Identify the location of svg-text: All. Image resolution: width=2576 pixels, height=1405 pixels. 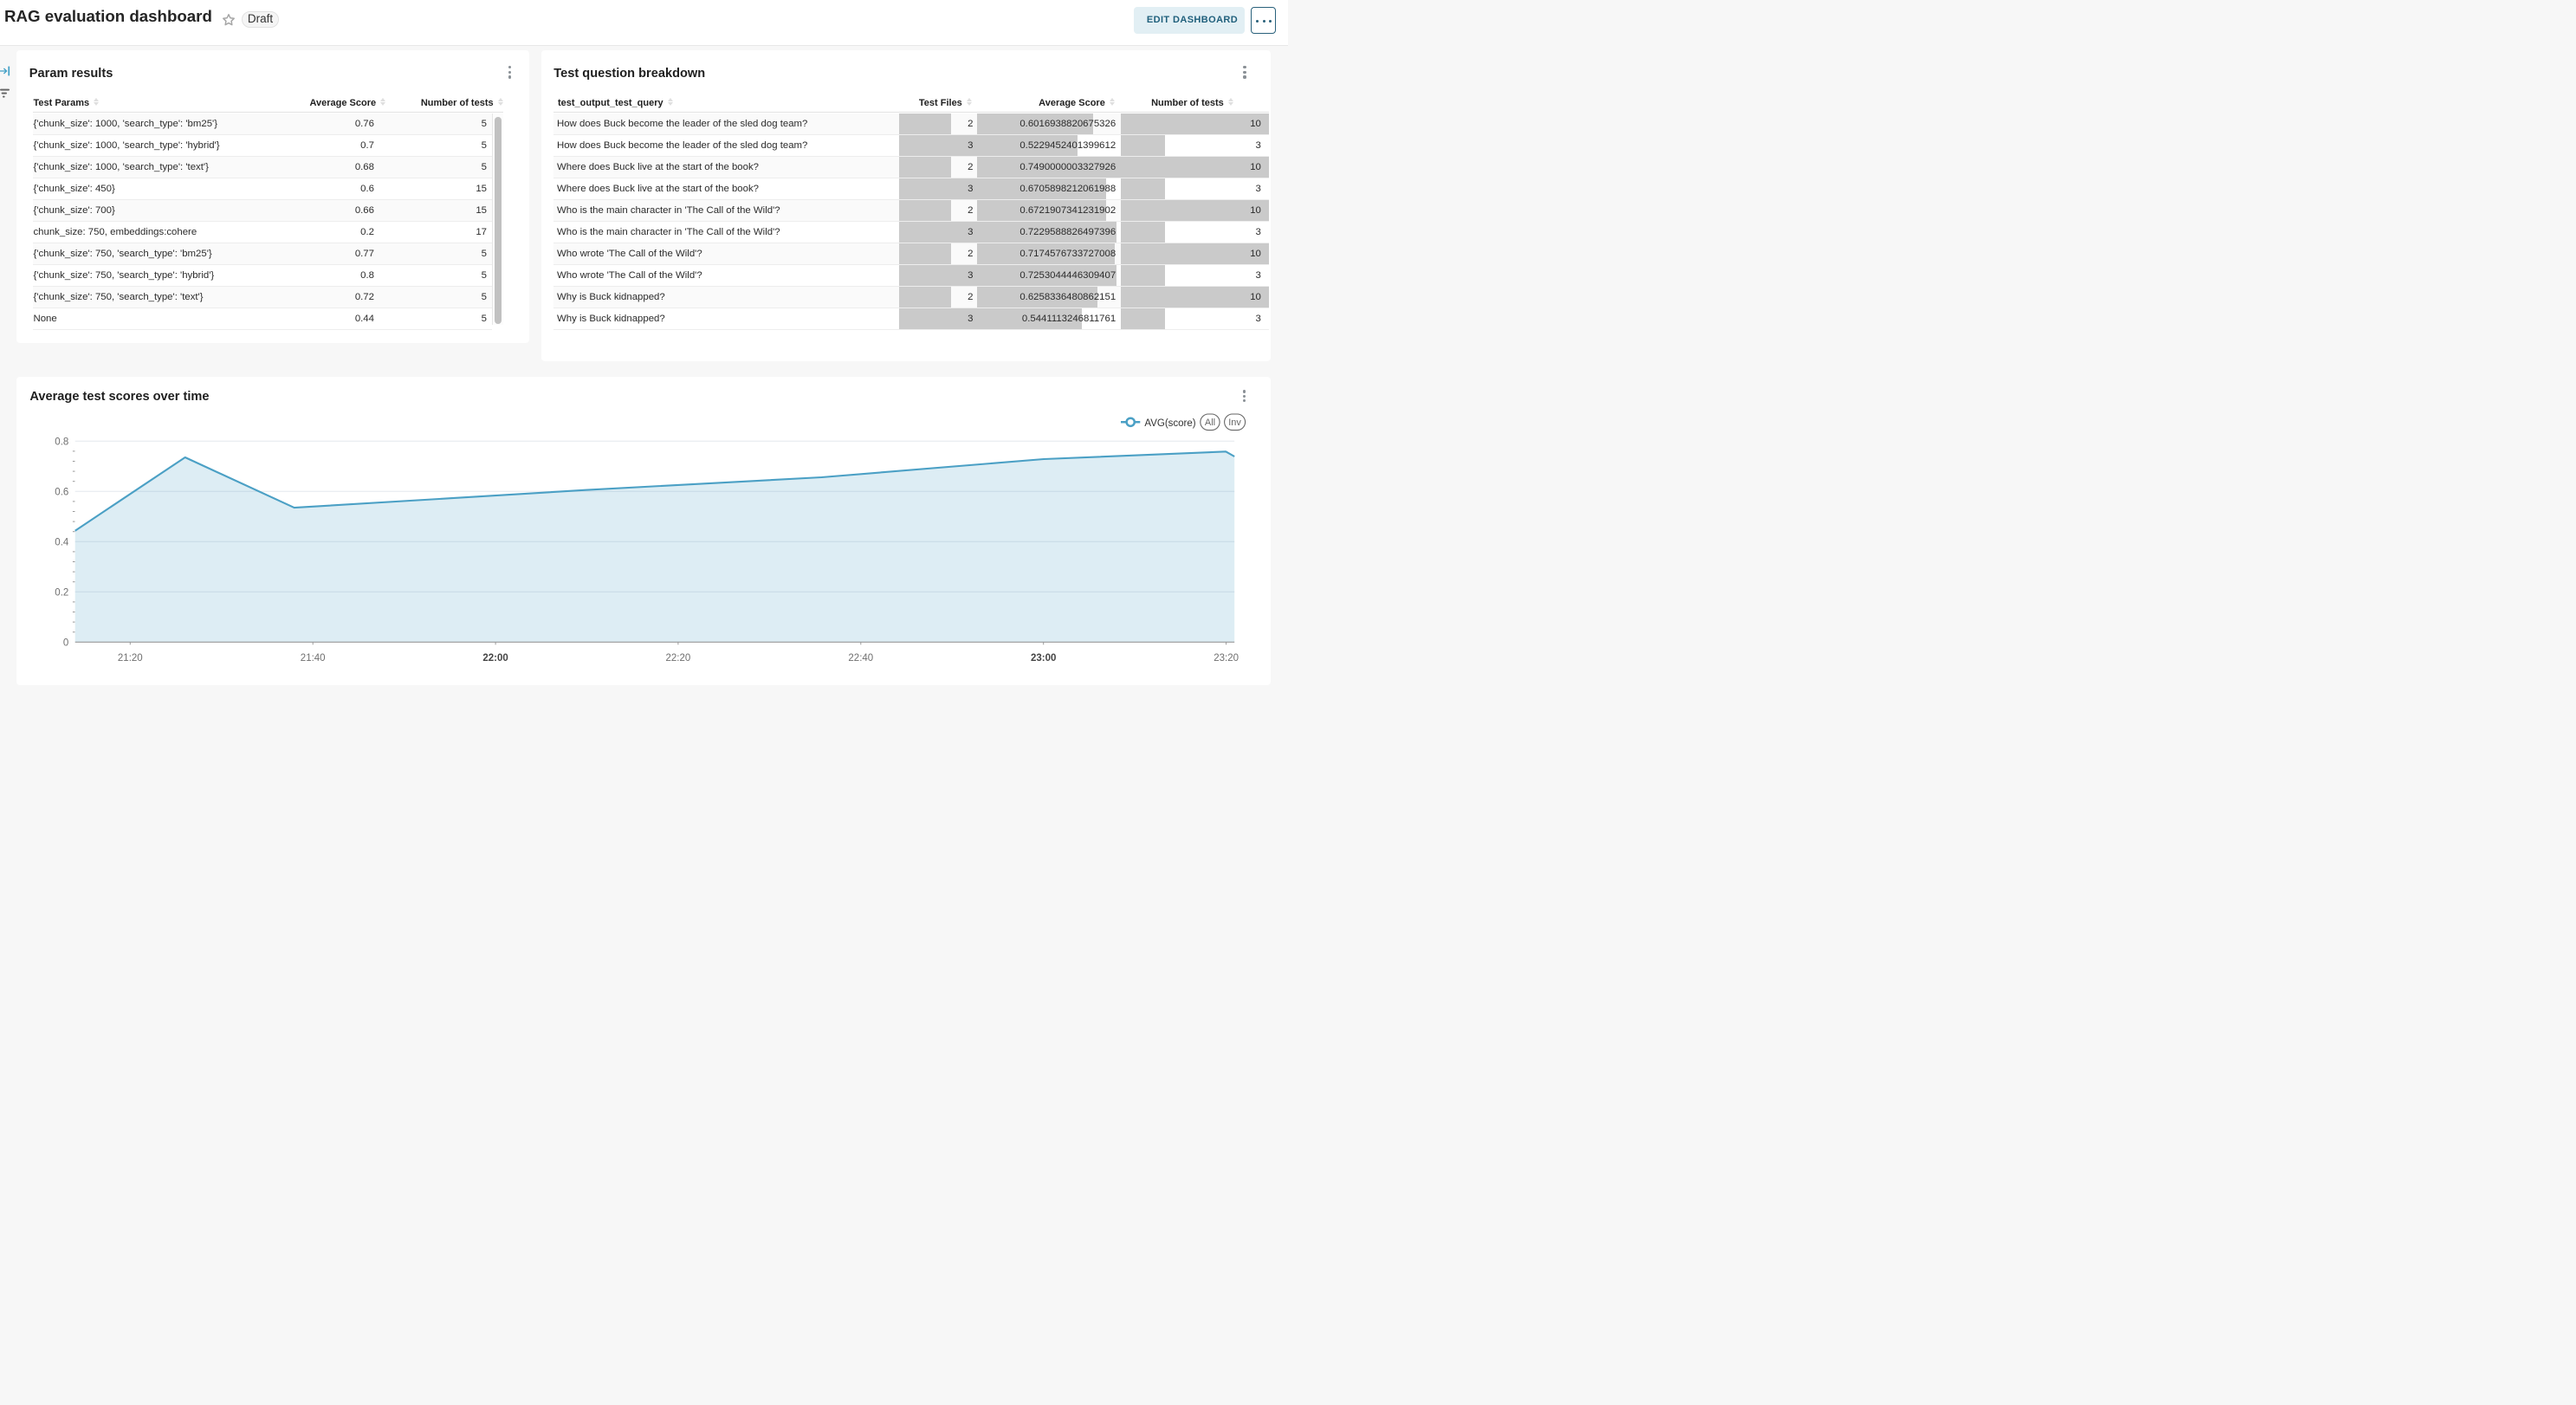
(1210, 423).